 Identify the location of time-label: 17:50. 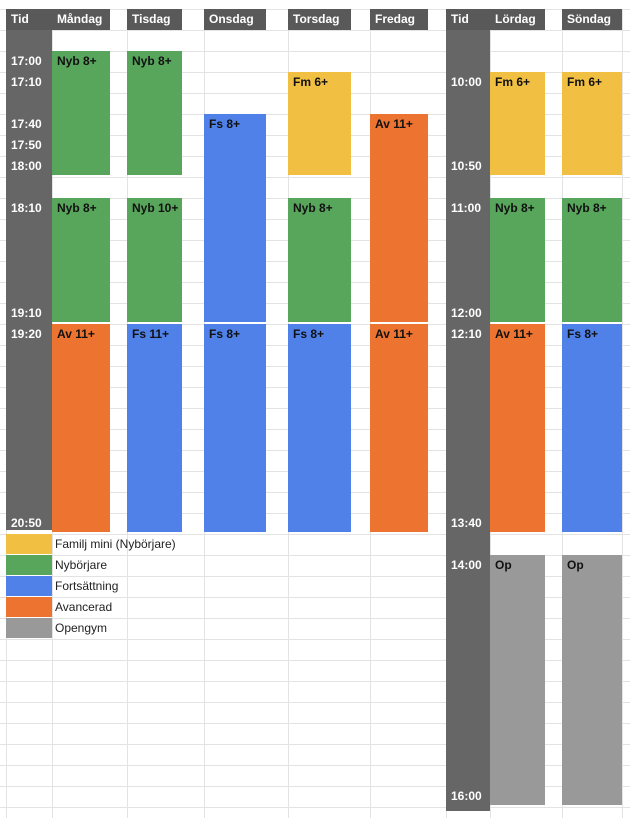
(26, 145).